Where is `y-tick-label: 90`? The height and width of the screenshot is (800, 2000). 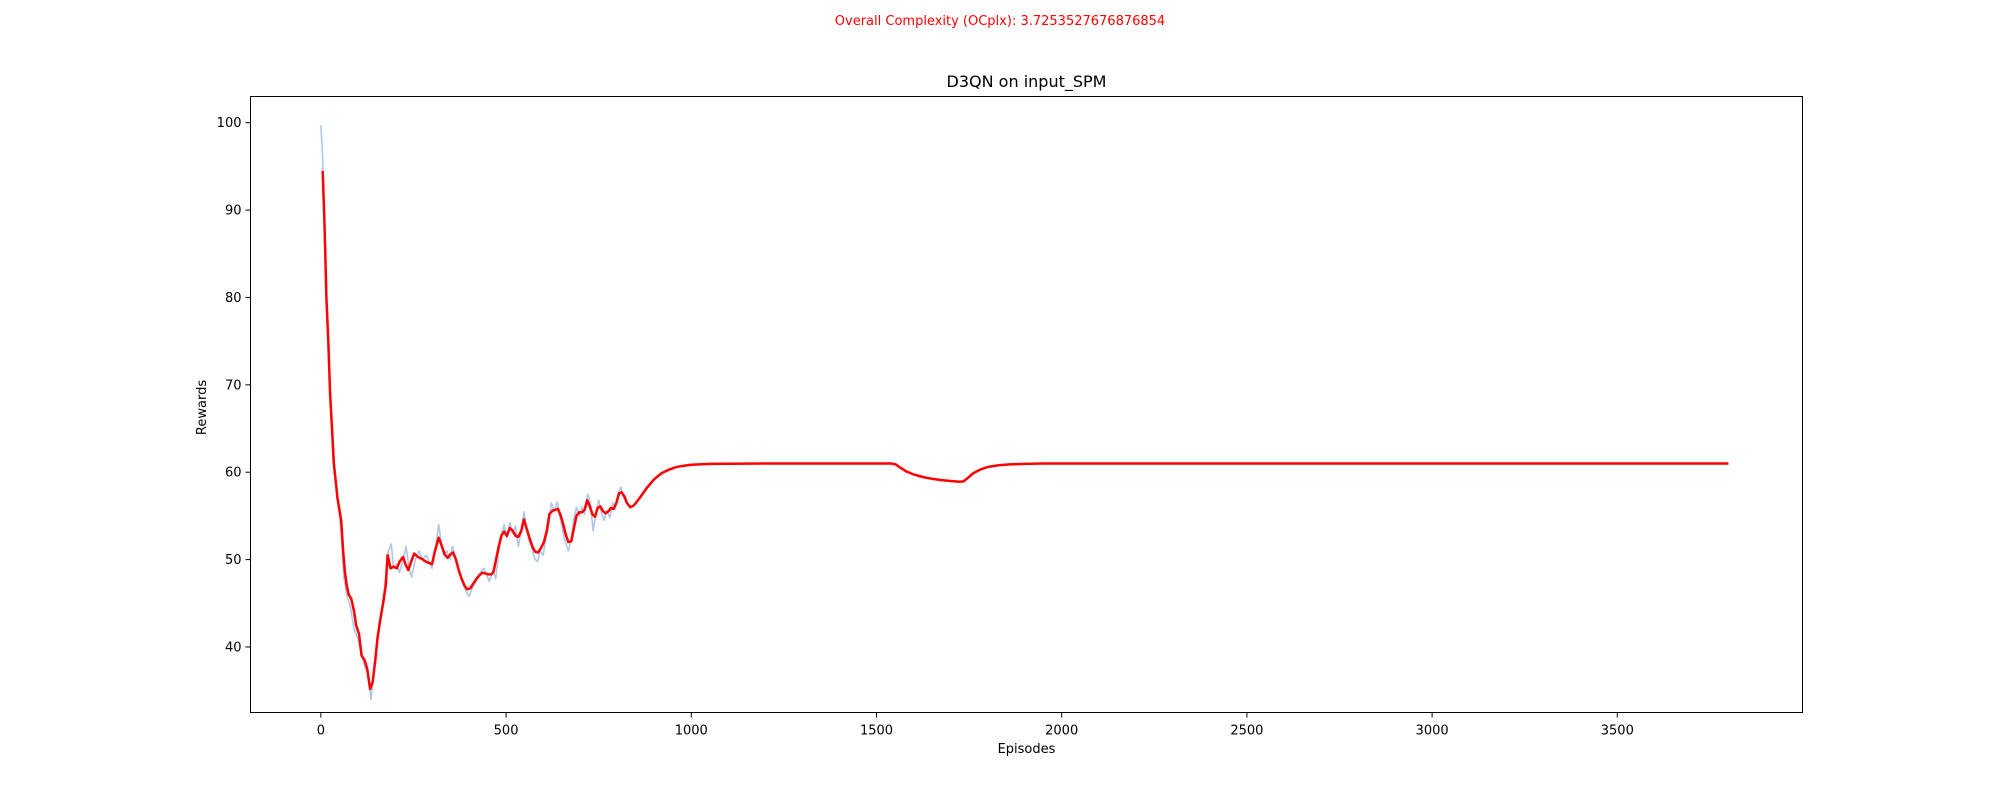
y-tick-label: 90 is located at coordinates (233, 211).